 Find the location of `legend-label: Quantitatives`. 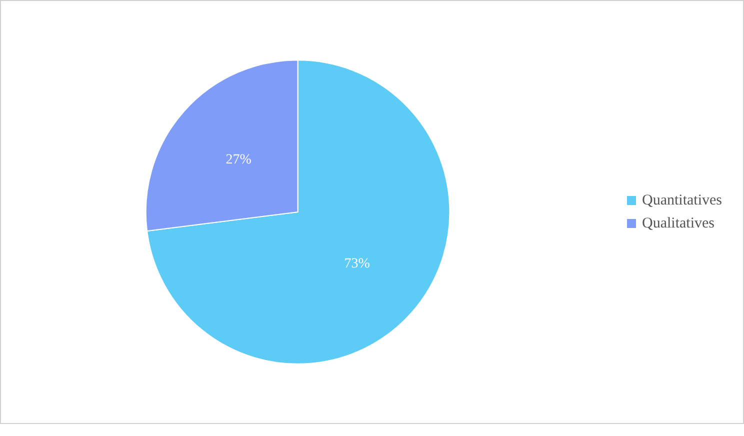

legend-label: Quantitatives is located at coordinates (682, 200).